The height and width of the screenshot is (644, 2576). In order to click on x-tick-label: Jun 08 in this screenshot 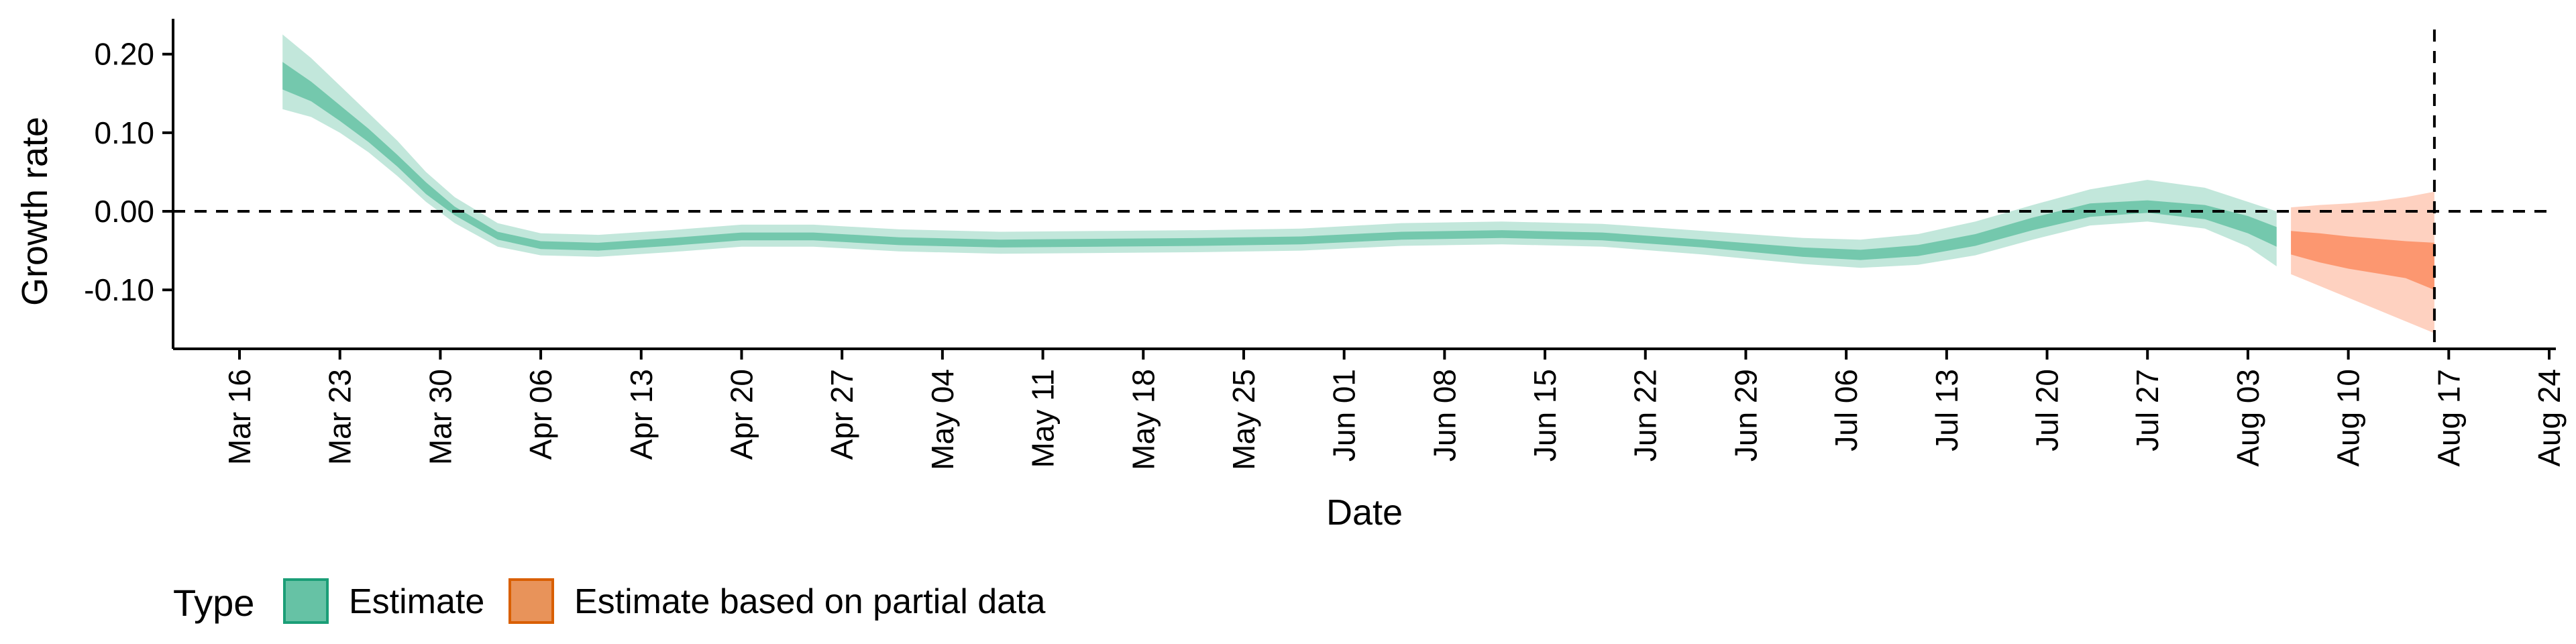, I will do `click(1444, 415)`.